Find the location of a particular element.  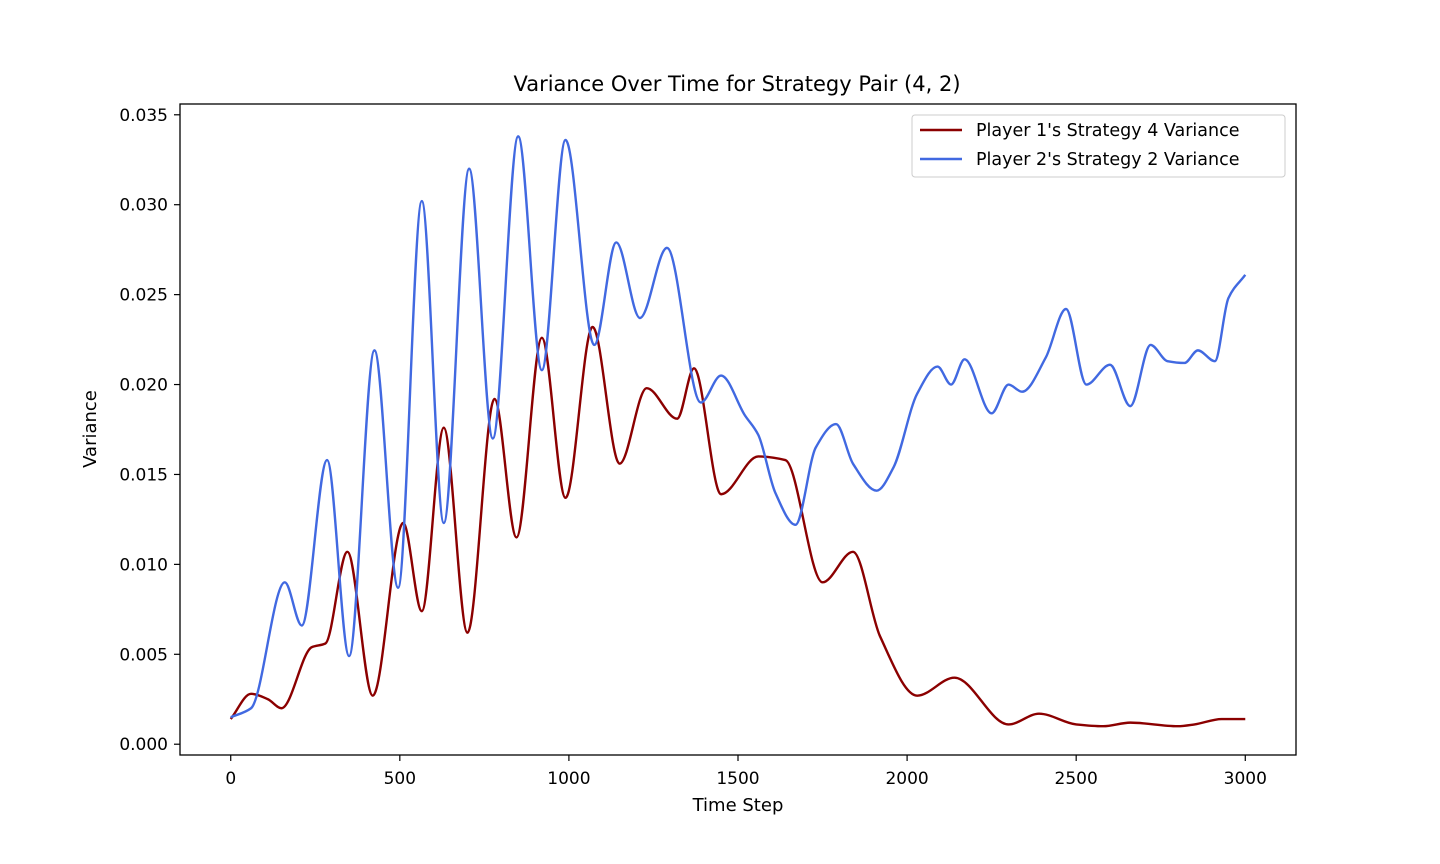

y-axis-ticks: 0.000 0.005 0.010 0.015 0.020 0.025 0.030 0.035 is located at coordinates (149, 430).